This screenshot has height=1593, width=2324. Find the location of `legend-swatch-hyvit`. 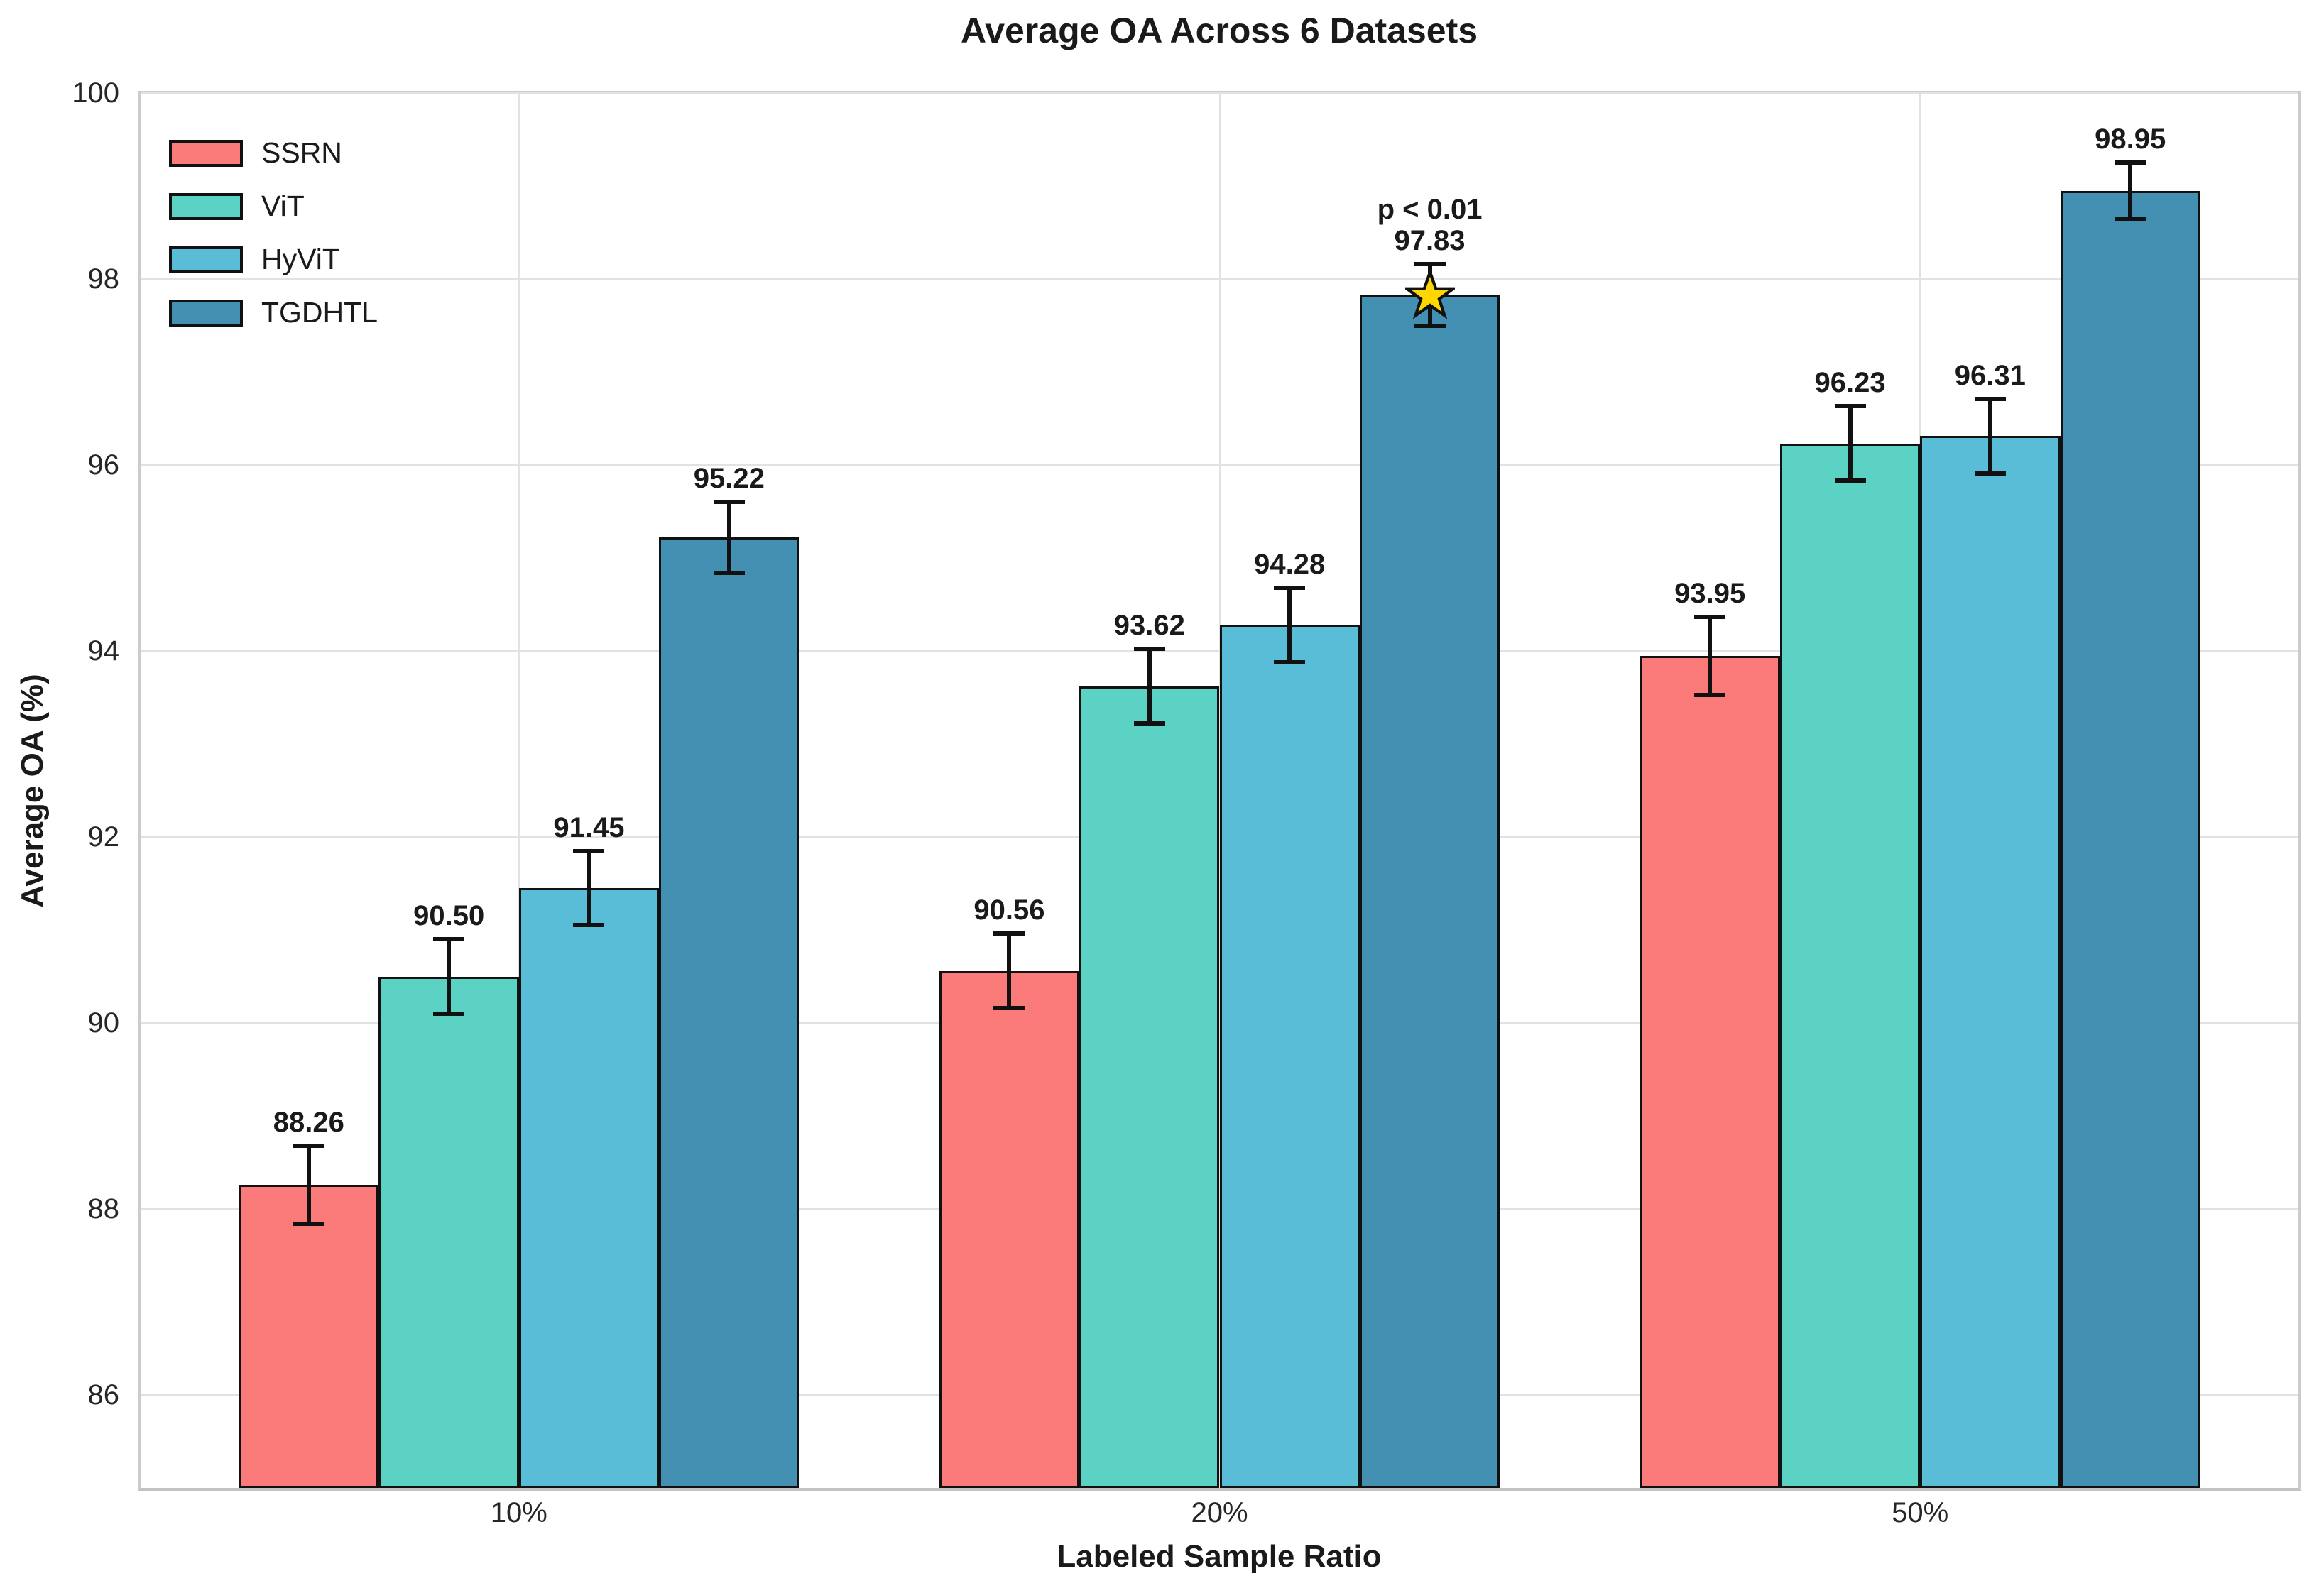

legend-swatch-hyvit is located at coordinates (206, 259).